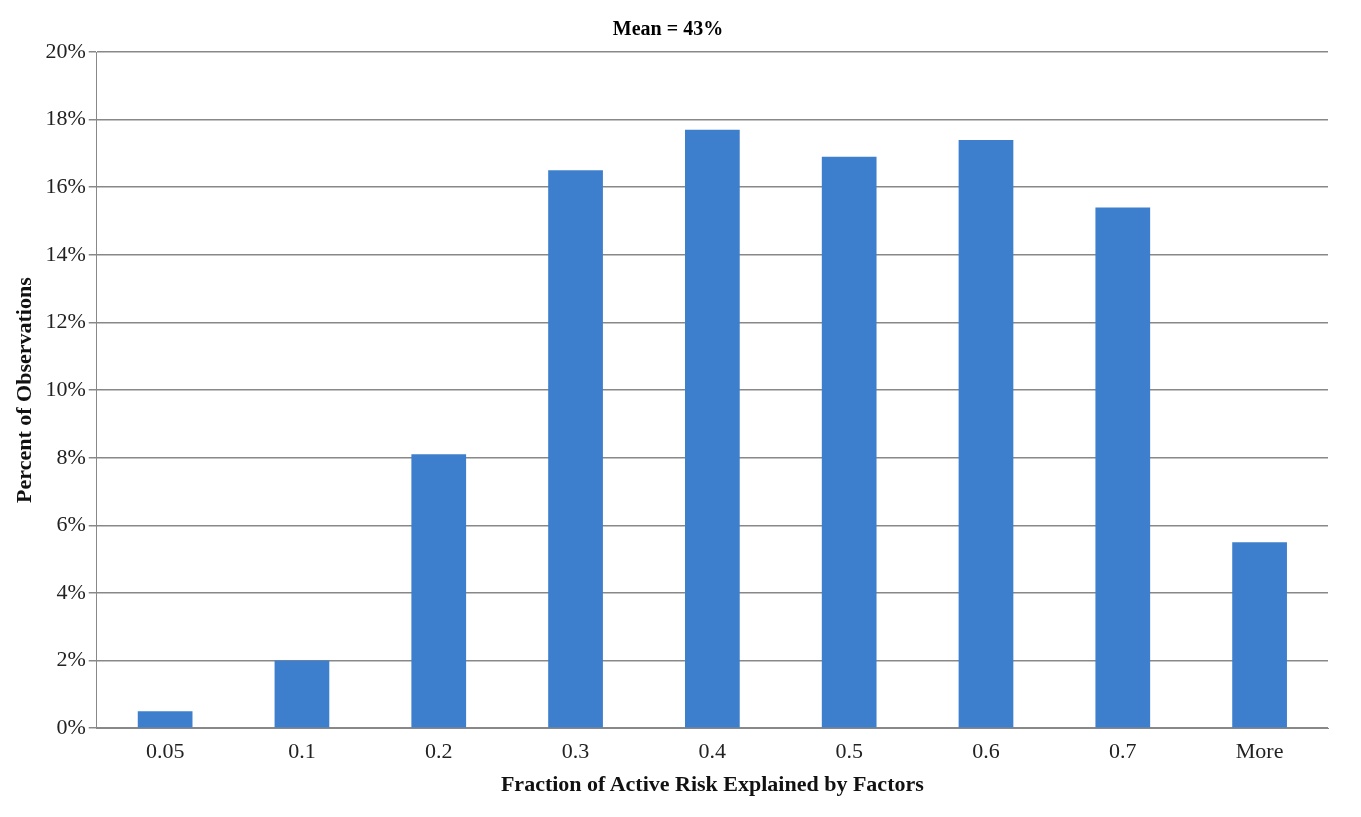 The image size is (1361, 817). Describe the element at coordinates (65, 388) in the screenshot. I see `y-tick-label: 10%` at that location.